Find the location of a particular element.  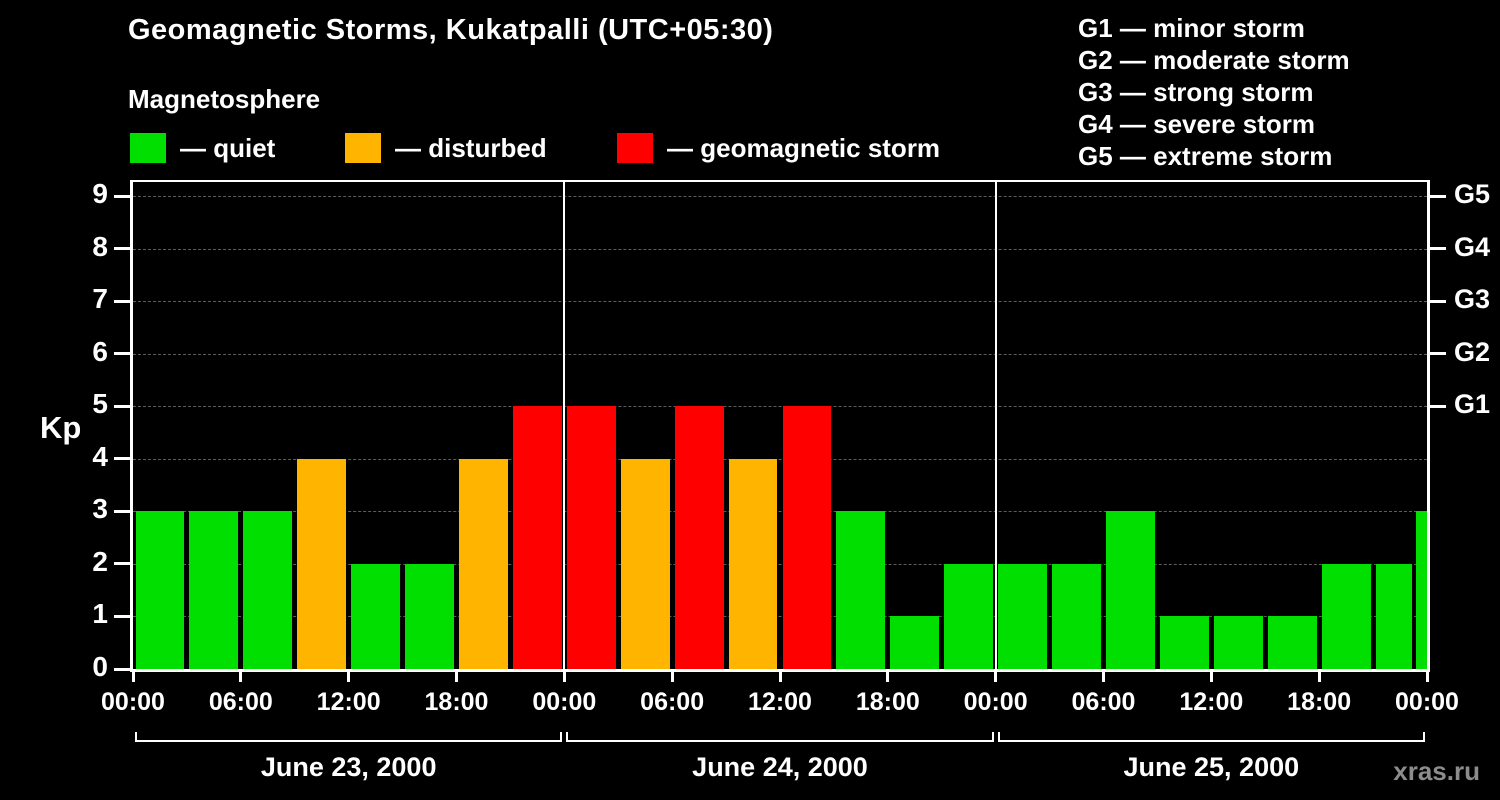

g1-legend-row: G1 — minor storm is located at coordinates (1191, 28).